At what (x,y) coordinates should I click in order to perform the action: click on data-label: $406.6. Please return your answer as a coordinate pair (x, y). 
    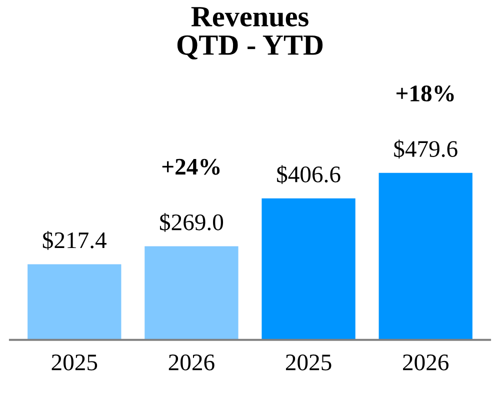
    Looking at the image, I should click on (308, 174).